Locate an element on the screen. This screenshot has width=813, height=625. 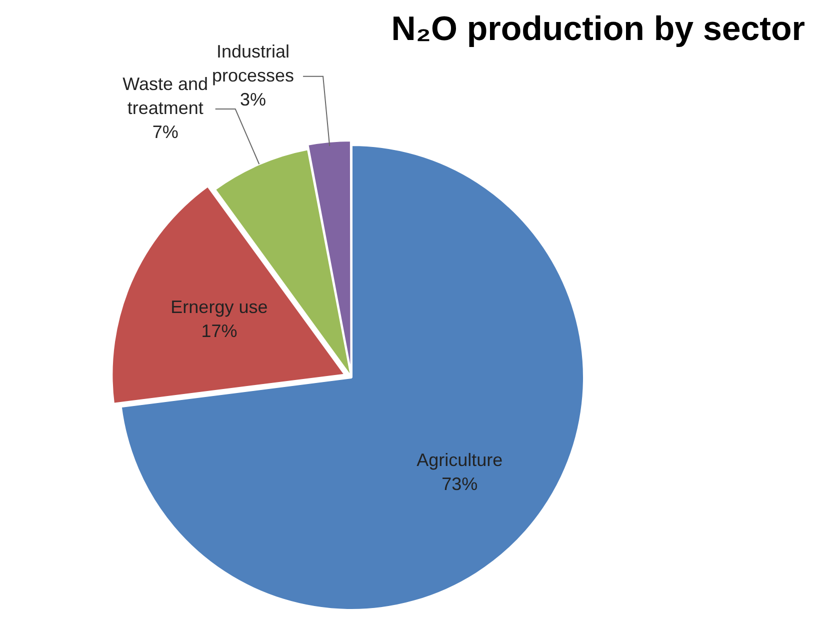
chart-title: N₂O production by sector is located at coordinates (598, 29).